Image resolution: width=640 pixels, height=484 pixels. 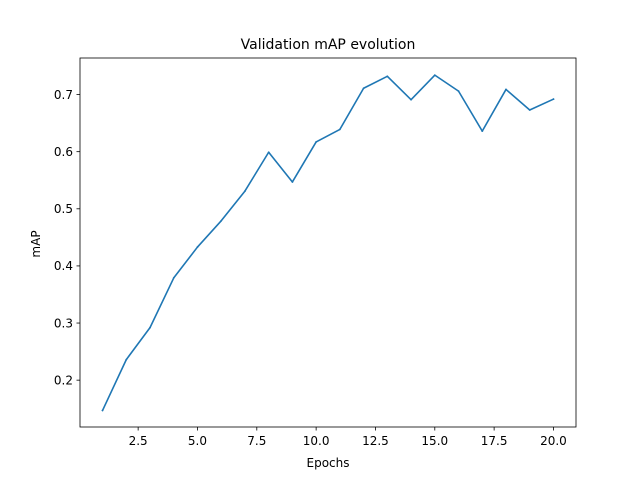 What do you see at coordinates (256, 441) in the screenshot?
I see `x-tick-label: 7.5` at bounding box center [256, 441].